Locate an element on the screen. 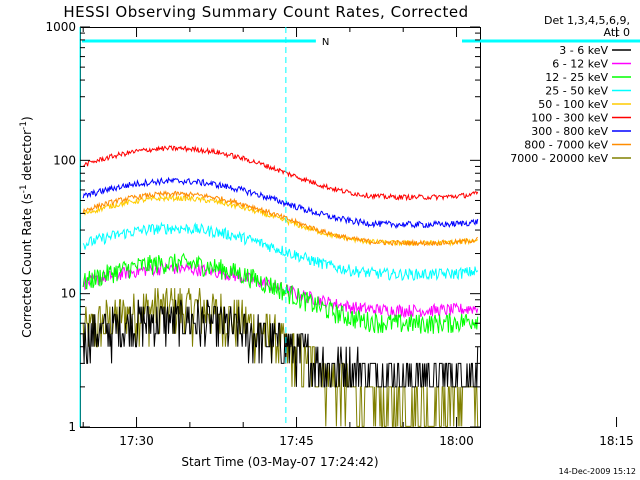 The width and height of the screenshot is (640, 480). y-tick-label-3: 1000 is located at coordinates (60, 27).